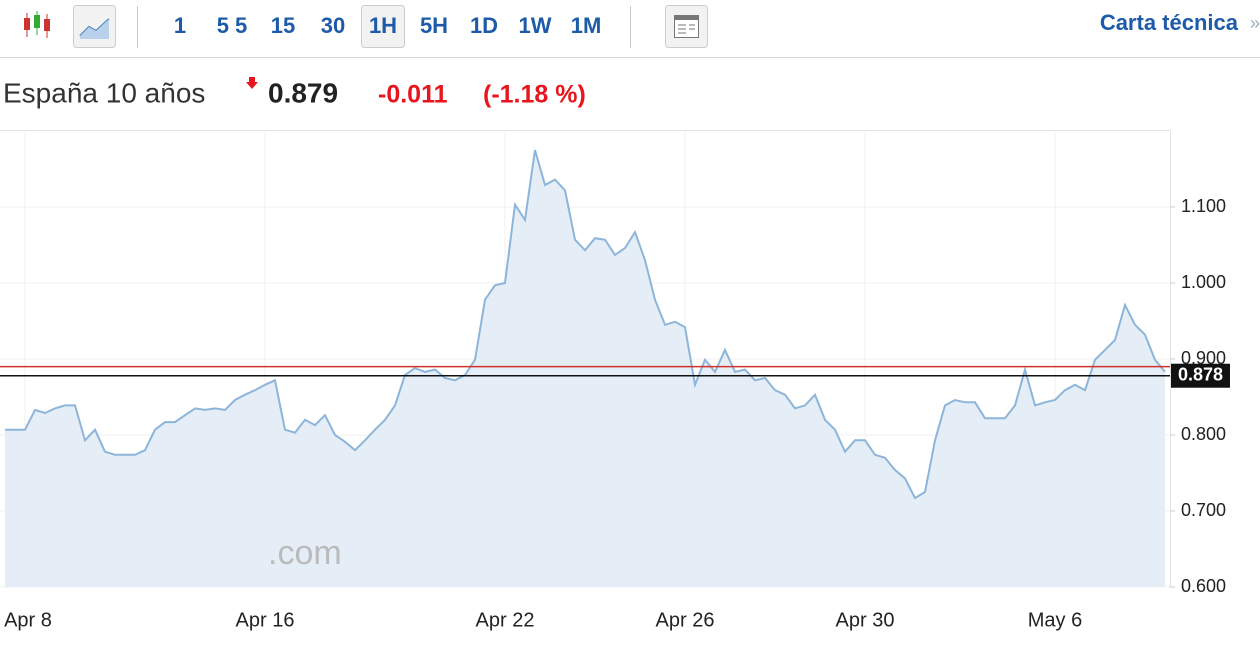 Image resolution: width=1260 pixels, height=672 pixels. What do you see at coordinates (586, 25) in the screenshot?
I see `interval-button: 1M` at bounding box center [586, 25].